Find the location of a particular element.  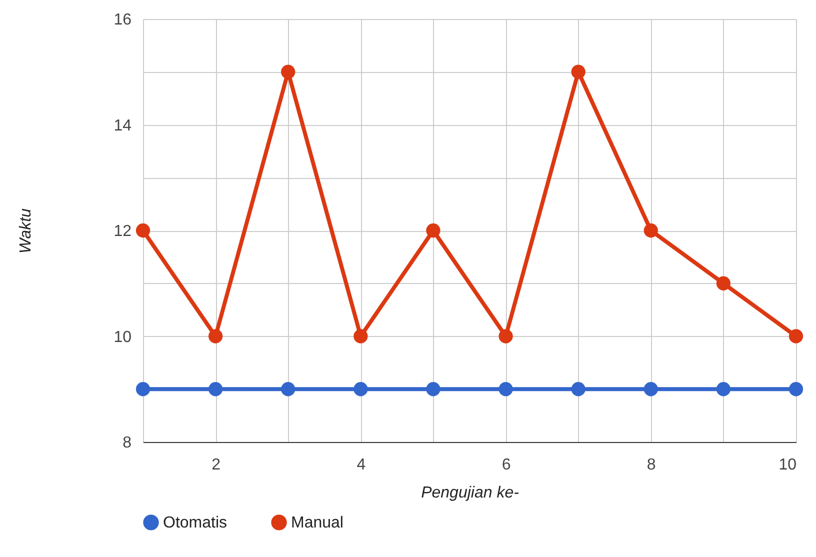

y-axis-title: Waktu is located at coordinates (26, 231).